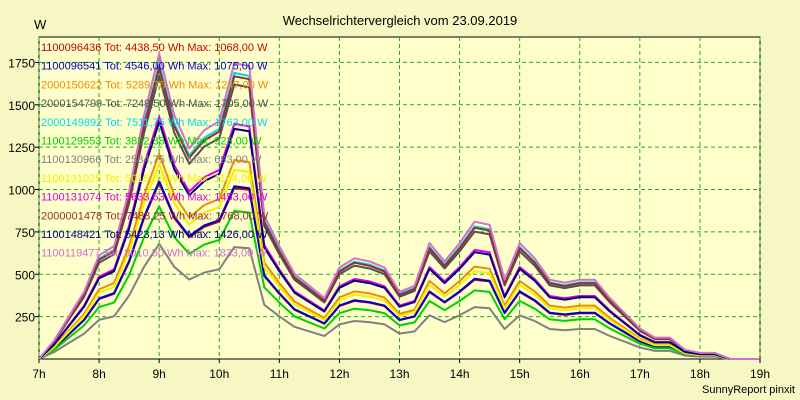  I want to click on y-tick-label: 1500, so click(21, 106).